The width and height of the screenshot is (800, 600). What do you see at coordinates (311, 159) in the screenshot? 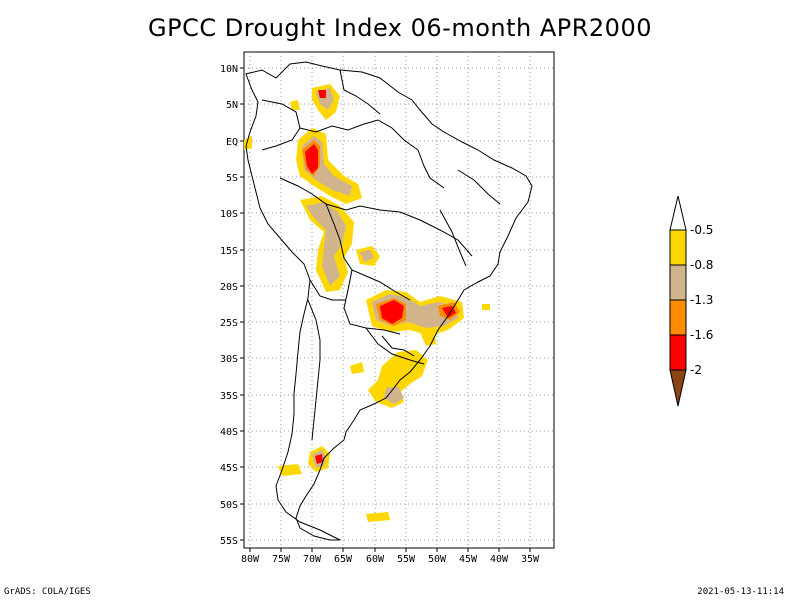
I see `region-amazon-red` at bounding box center [311, 159].